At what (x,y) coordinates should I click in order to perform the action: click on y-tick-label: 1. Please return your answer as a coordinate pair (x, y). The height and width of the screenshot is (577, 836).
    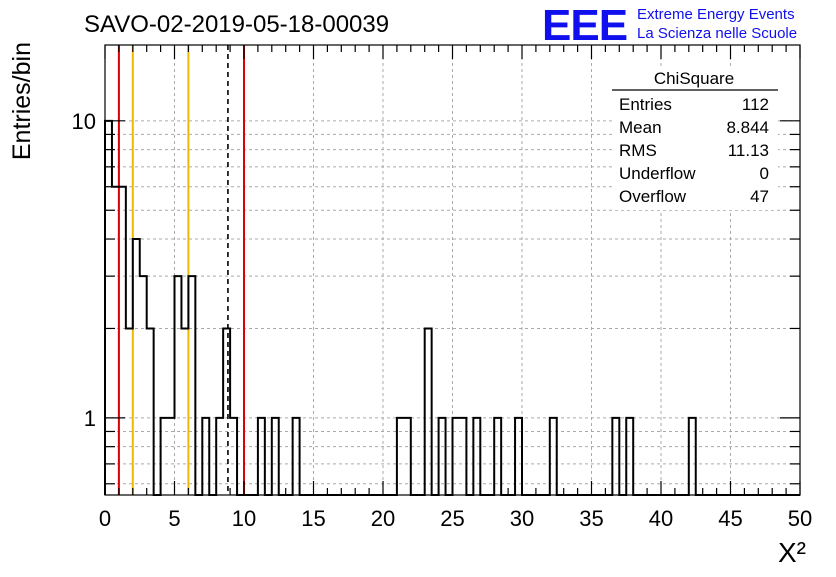
    Looking at the image, I should click on (90, 418).